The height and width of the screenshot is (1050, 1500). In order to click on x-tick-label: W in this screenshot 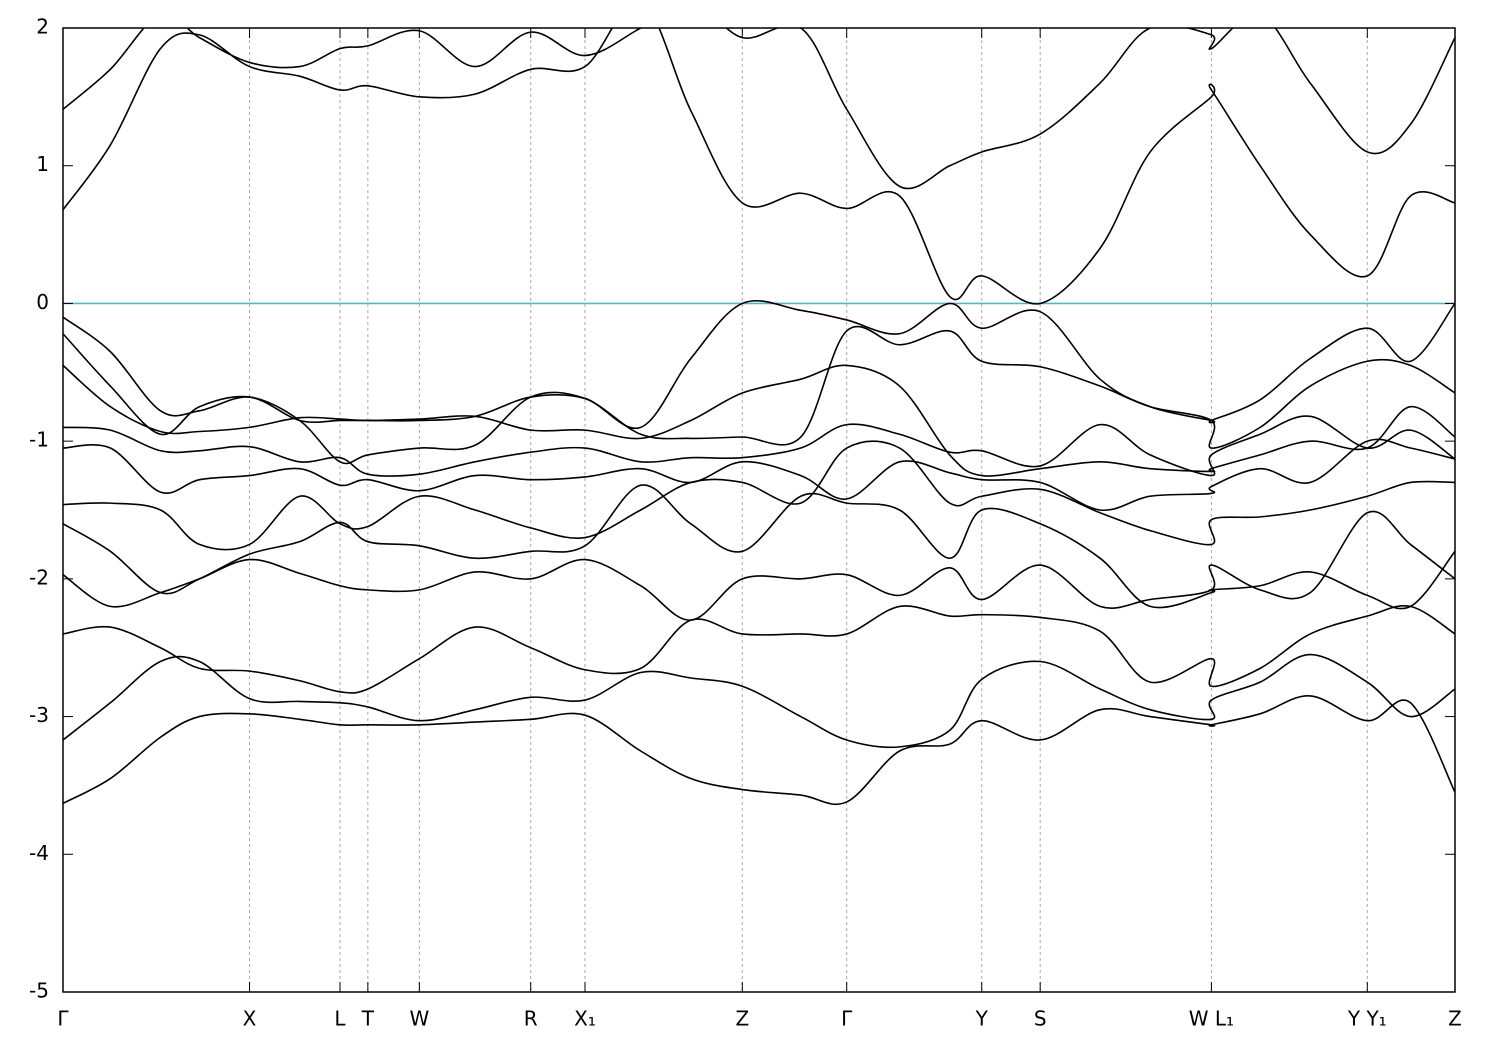, I will do `click(419, 1019)`.